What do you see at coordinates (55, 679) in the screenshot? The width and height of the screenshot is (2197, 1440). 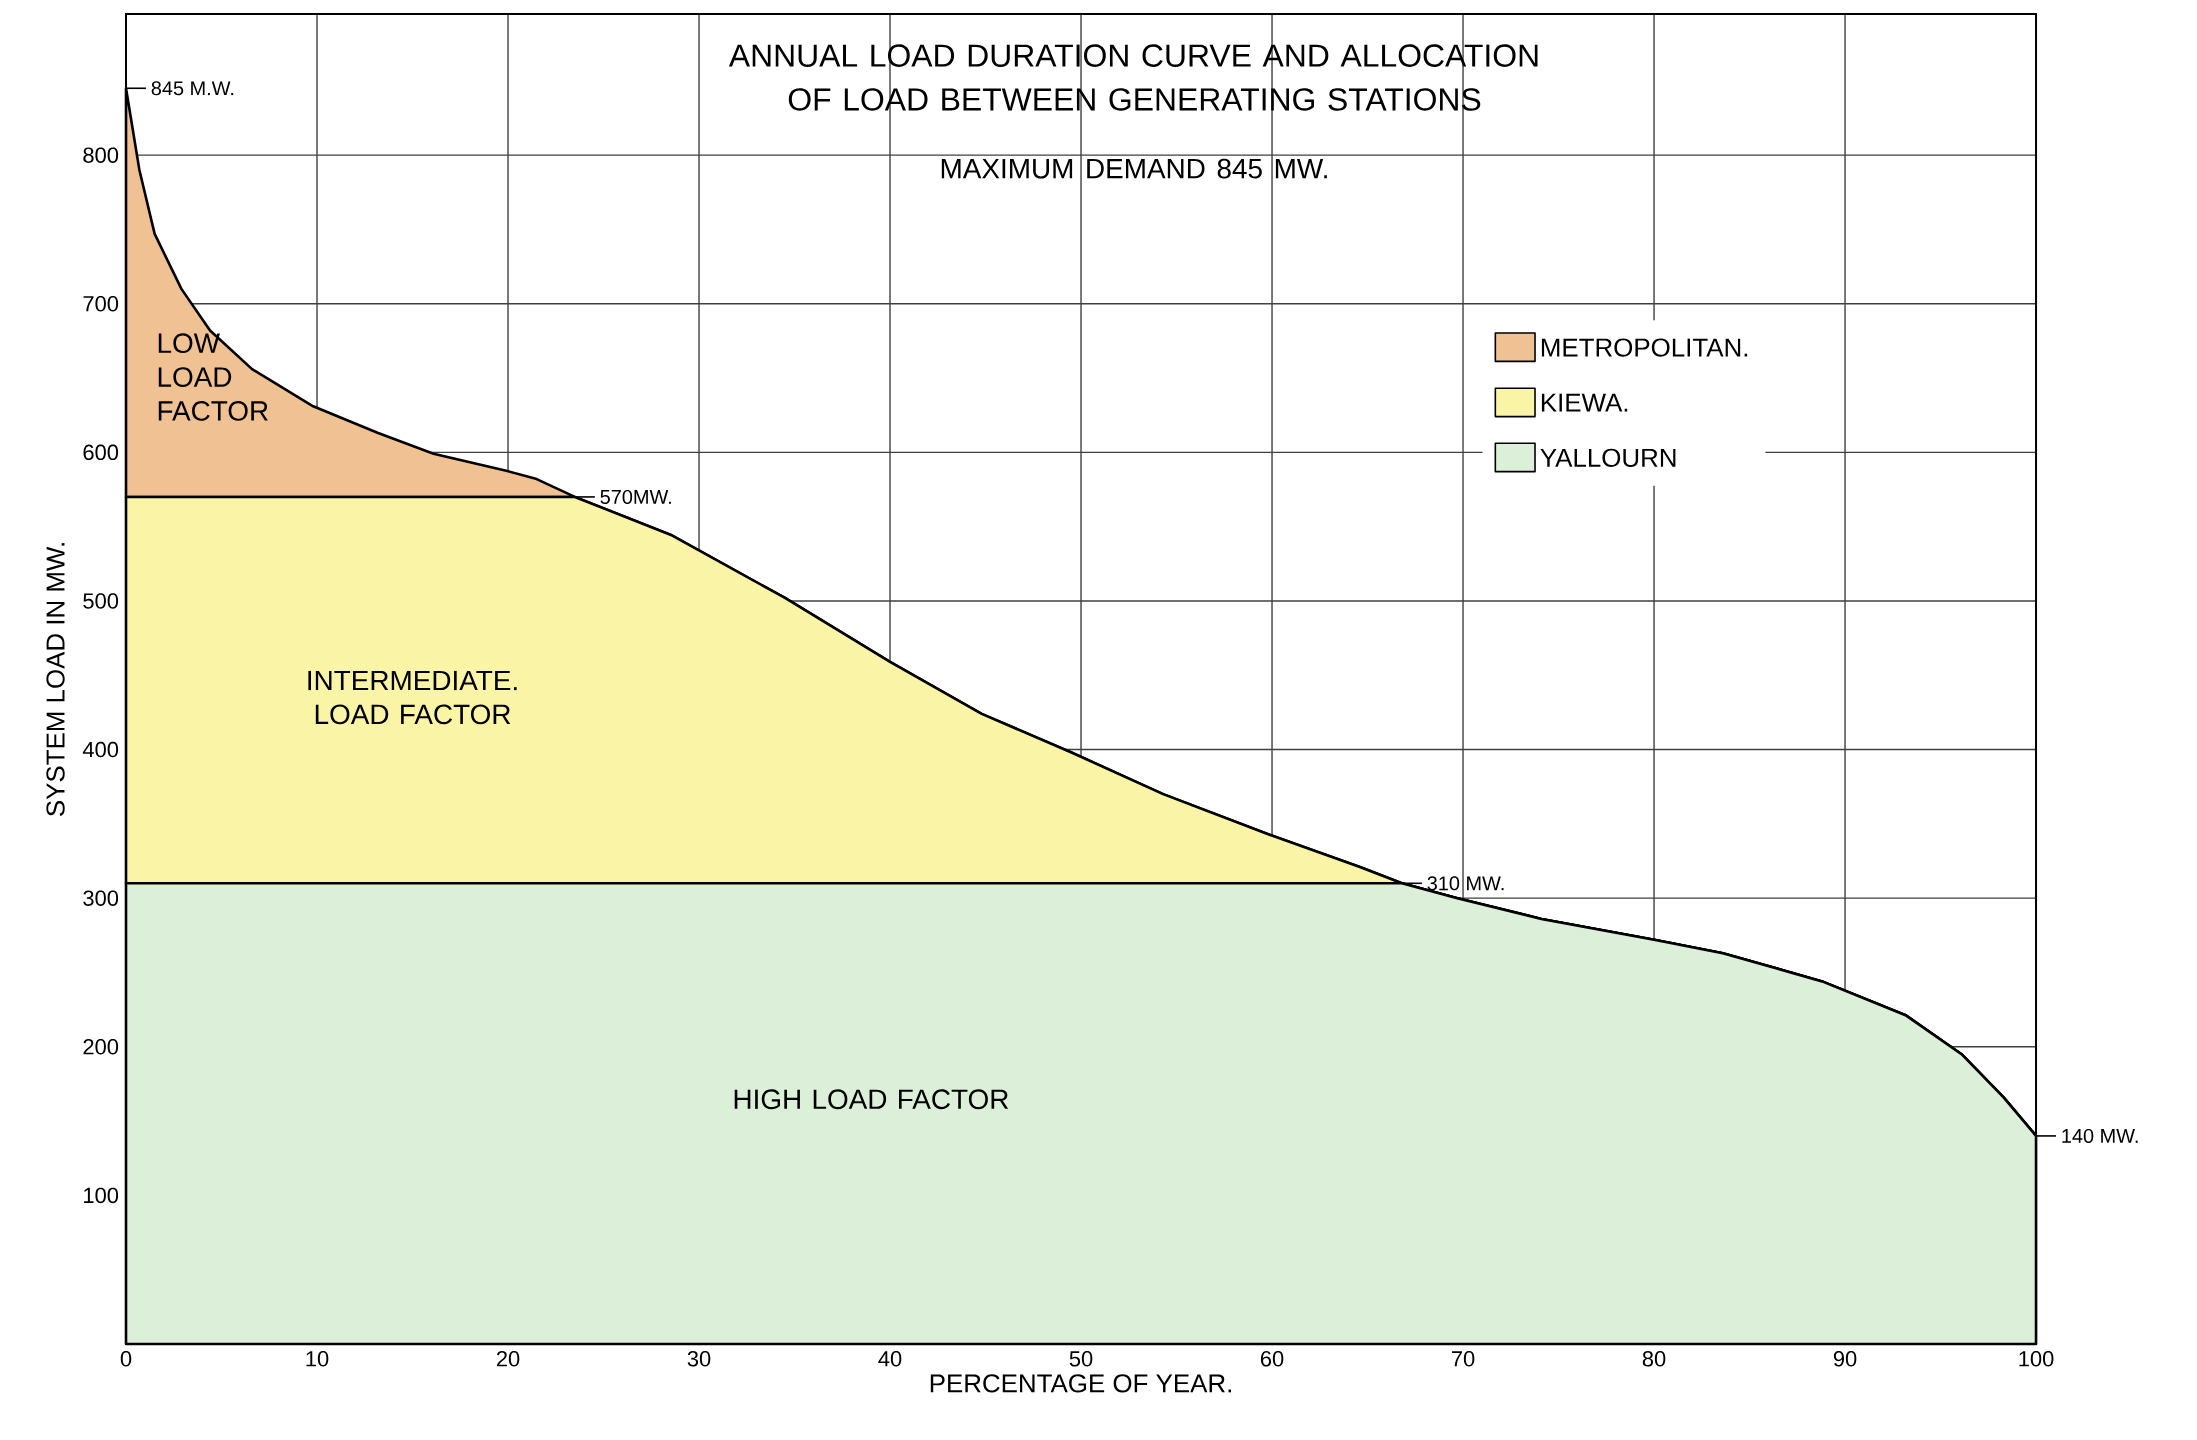 I see `y-axis-title: SYSTEM LOAD IN MW.` at bounding box center [55, 679].